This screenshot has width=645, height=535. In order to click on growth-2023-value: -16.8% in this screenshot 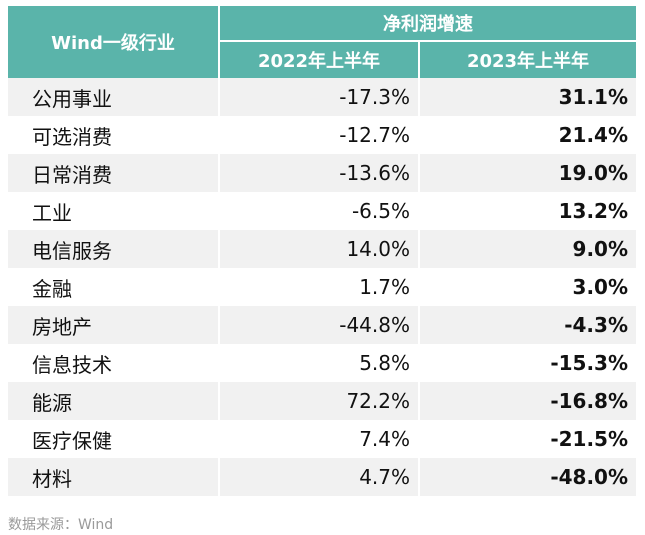, I will do `click(528, 401)`.